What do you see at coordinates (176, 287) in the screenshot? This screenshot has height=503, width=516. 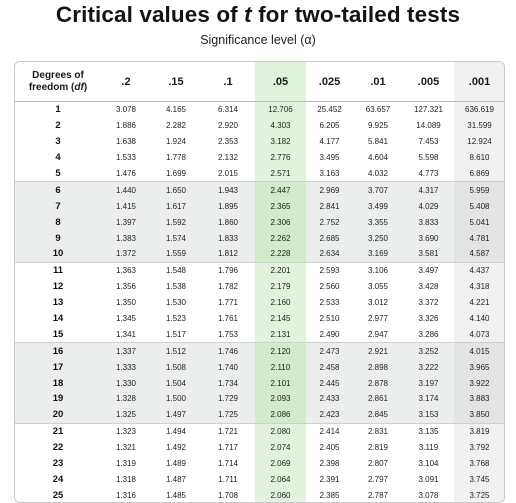 I see `value-cell: 1.538` at bounding box center [176, 287].